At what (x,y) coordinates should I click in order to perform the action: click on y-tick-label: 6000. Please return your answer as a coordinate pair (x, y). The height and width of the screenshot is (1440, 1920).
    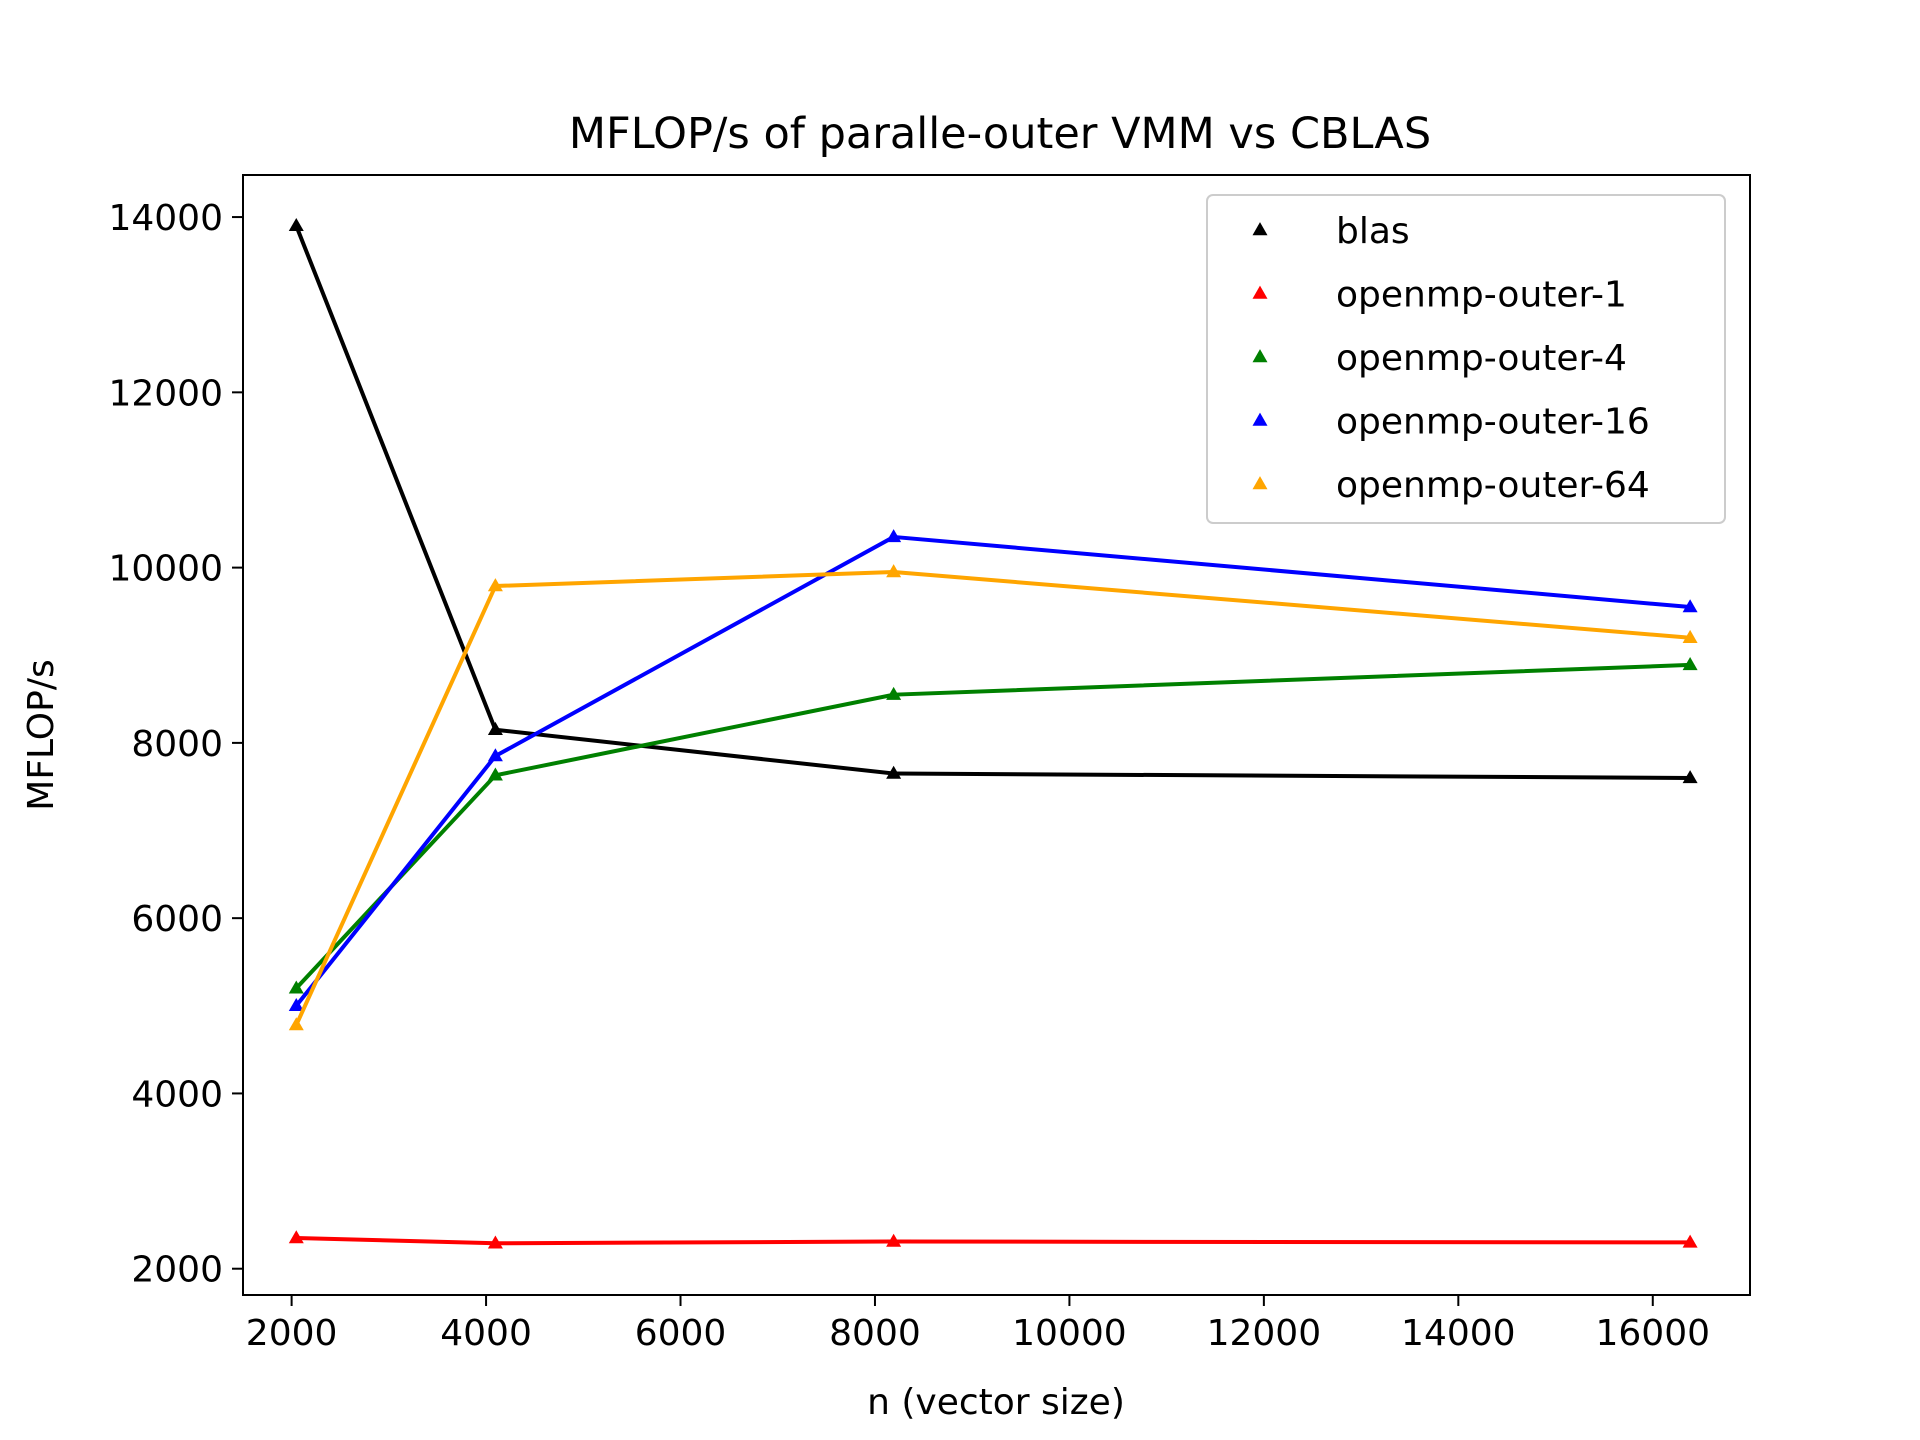
    Looking at the image, I should click on (177, 919).